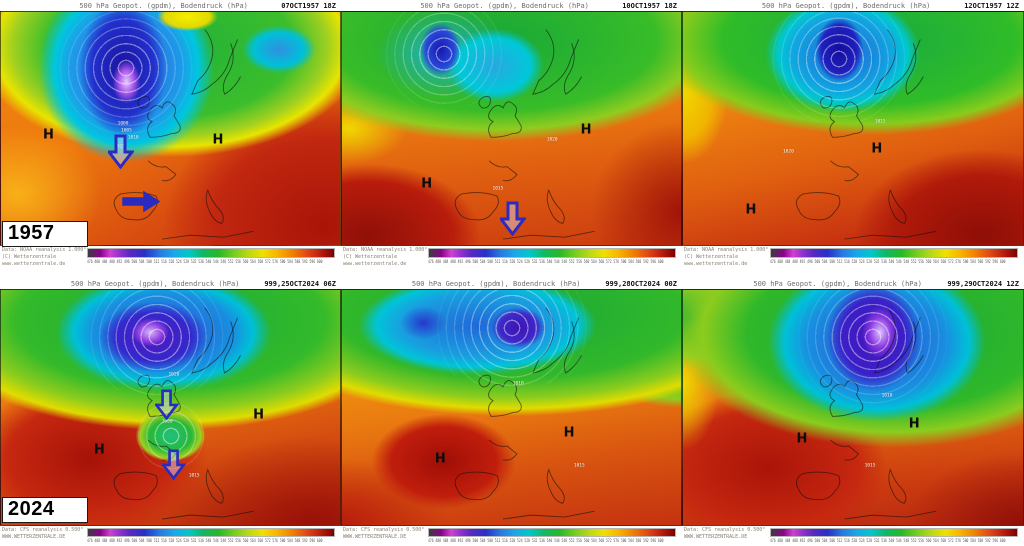  I want to click on year-label-1957: 1957, so click(45, 234).